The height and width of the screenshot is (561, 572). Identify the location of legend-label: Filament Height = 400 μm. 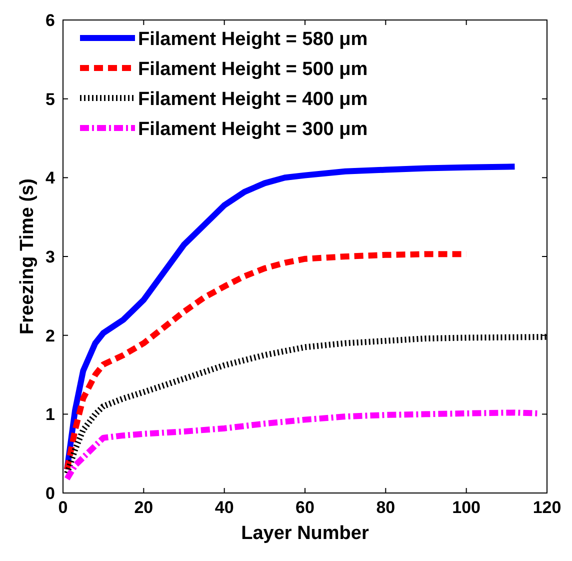
(253, 99).